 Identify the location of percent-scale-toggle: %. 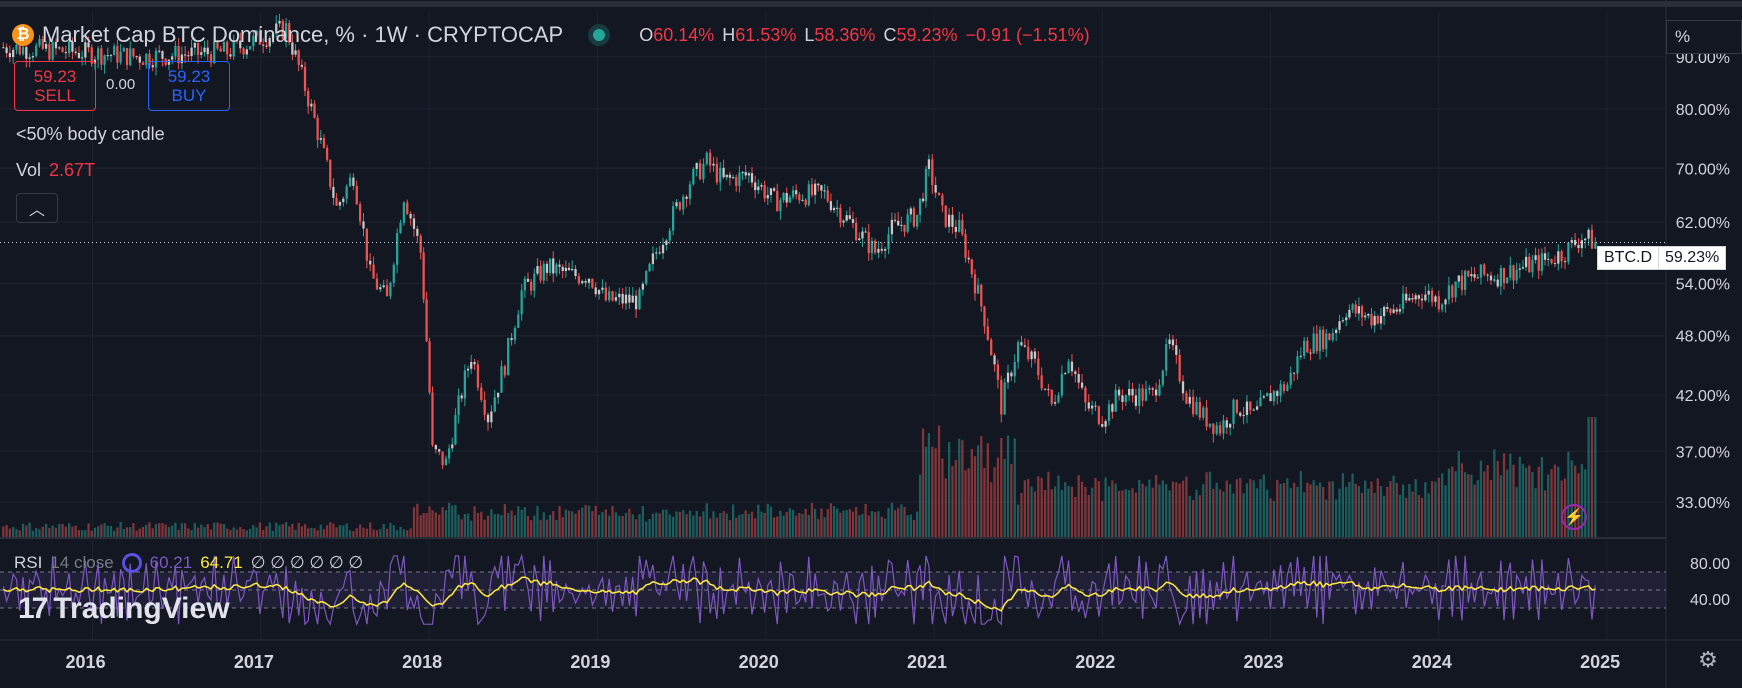
(1704, 37).